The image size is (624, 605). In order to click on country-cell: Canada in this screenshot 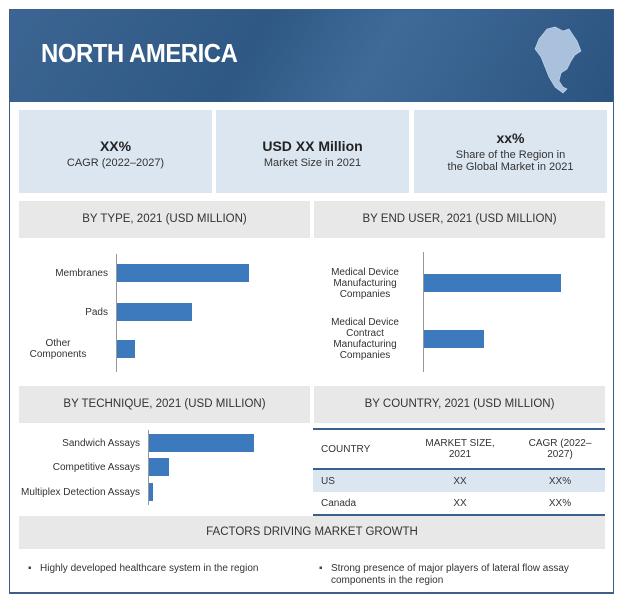, I will do `click(339, 503)`.